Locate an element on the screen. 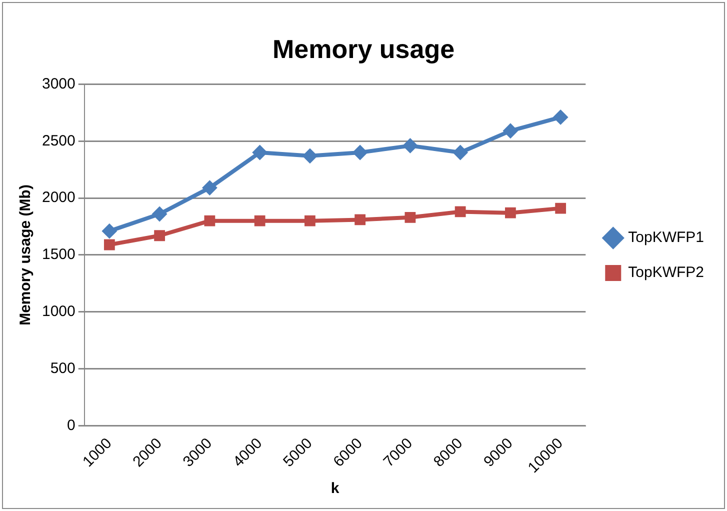  x-axis-title: k is located at coordinates (335, 489).